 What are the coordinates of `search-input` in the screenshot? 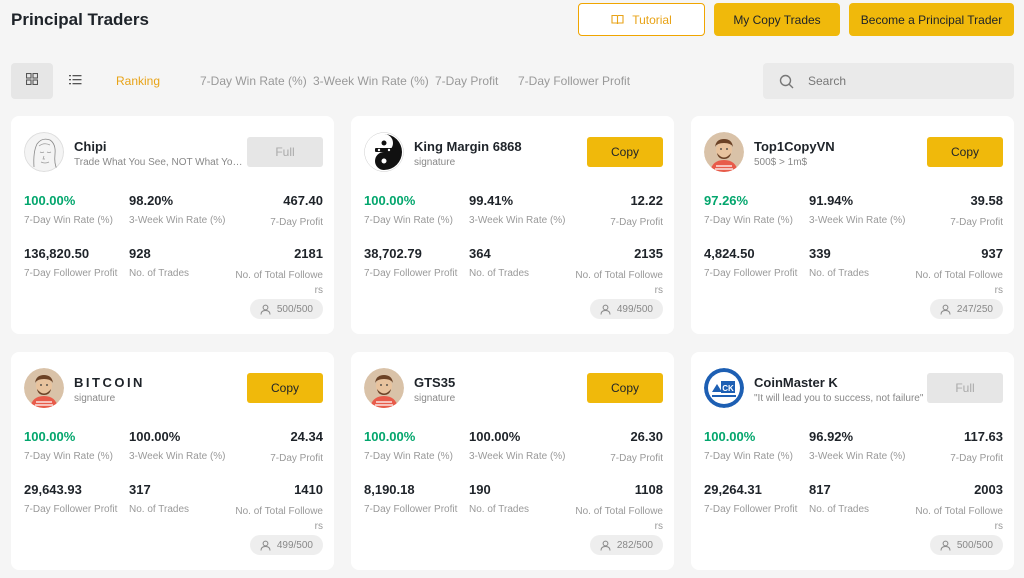 It's located at (898, 81).